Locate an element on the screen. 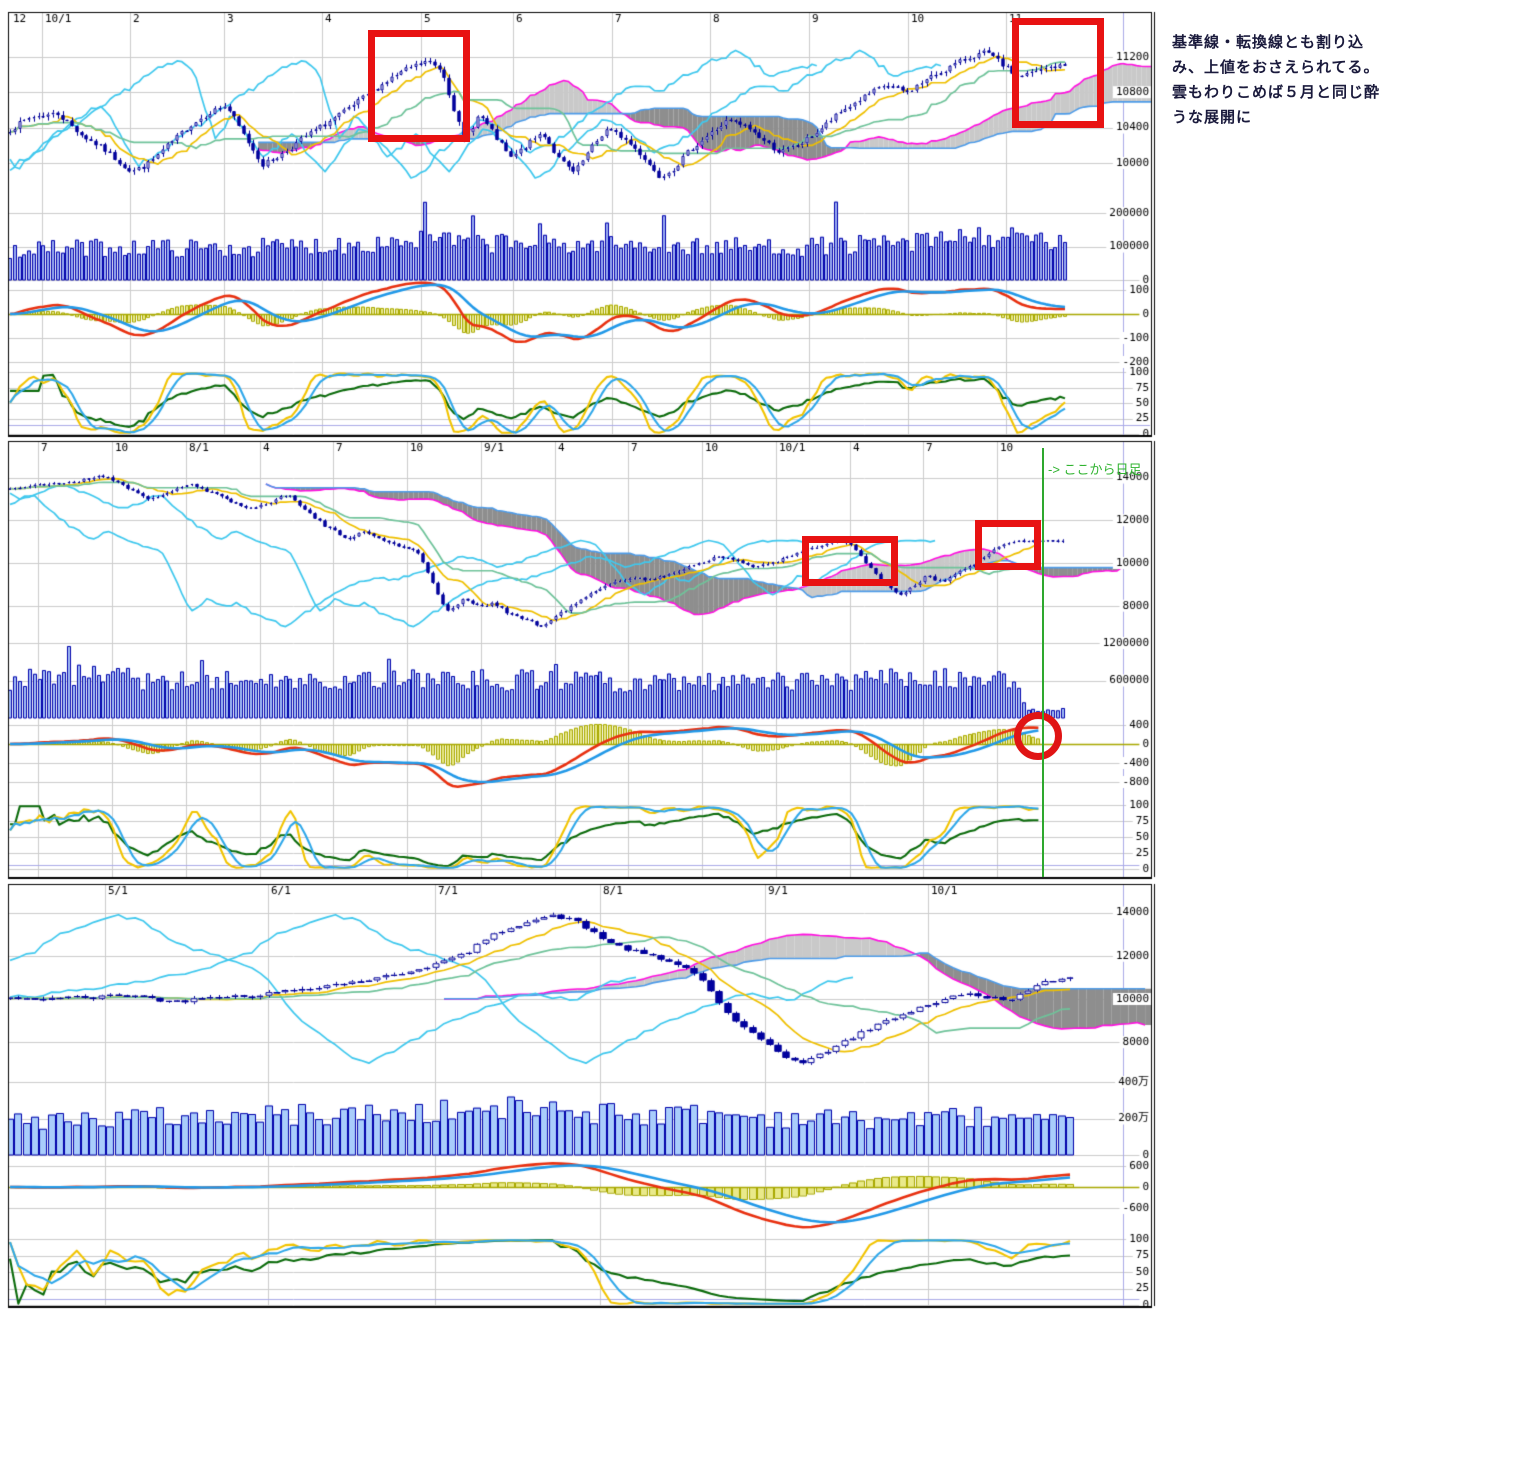 This screenshot has width=1520, height=1464. annotation-note-line: 基準線・転換線とも割り込 is located at coordinates (1268, 42).